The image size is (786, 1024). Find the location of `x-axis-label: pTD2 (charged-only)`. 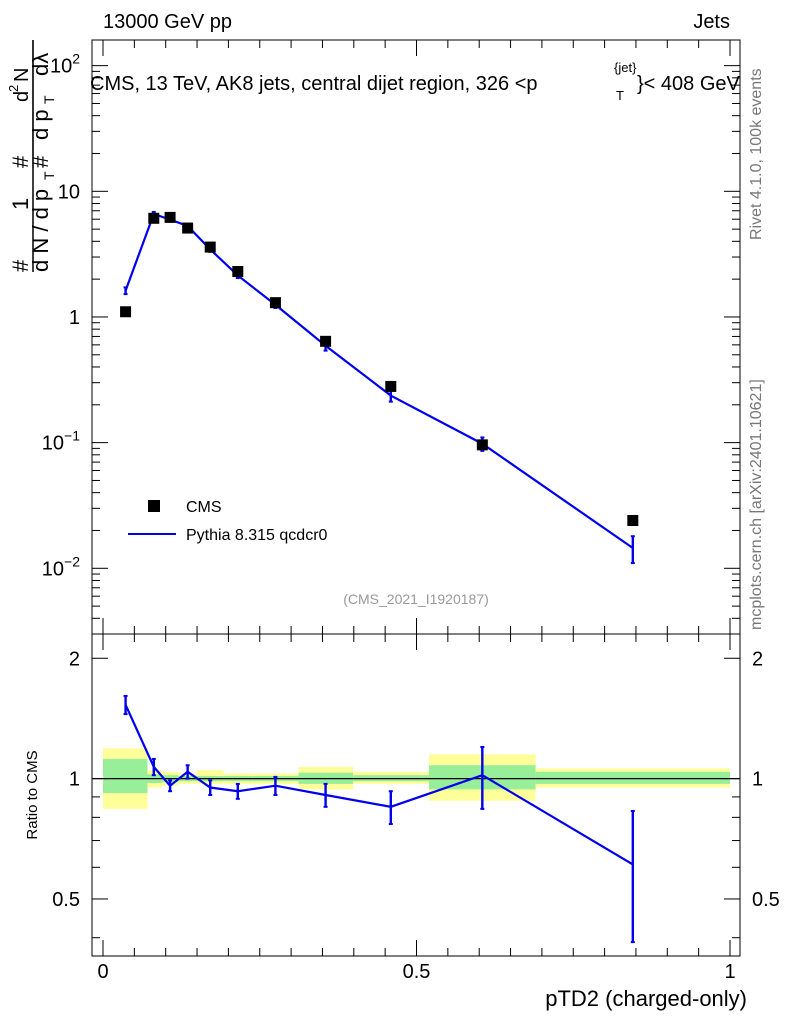

x-axis-label: pTD2 (charged-only) is located at coordinates (646, 998).